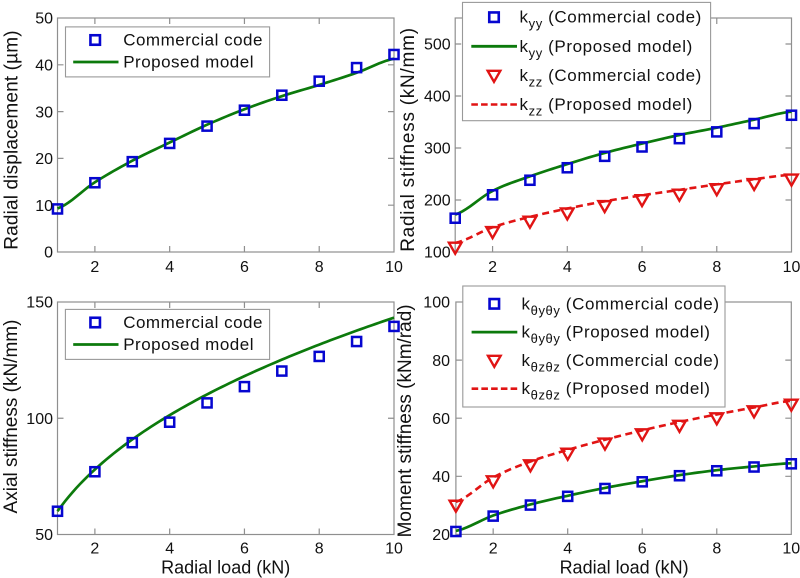 This screenshot has height=578, width=800. What do you see at coordinates (606, 49) in the screenshot?
I see `svg-text: kyy (Proposed model)` at bounding box center [606, 49].